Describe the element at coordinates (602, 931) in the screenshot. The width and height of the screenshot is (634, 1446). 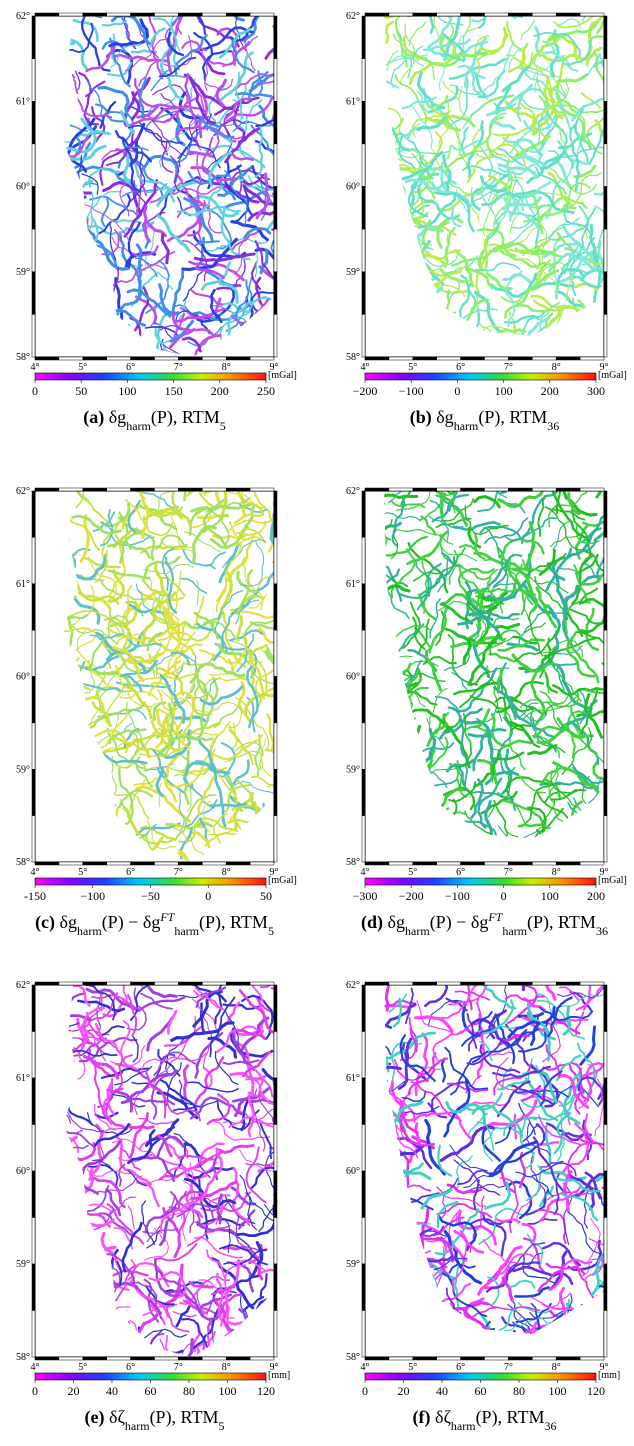
I see `caption-run: 36` at that location.